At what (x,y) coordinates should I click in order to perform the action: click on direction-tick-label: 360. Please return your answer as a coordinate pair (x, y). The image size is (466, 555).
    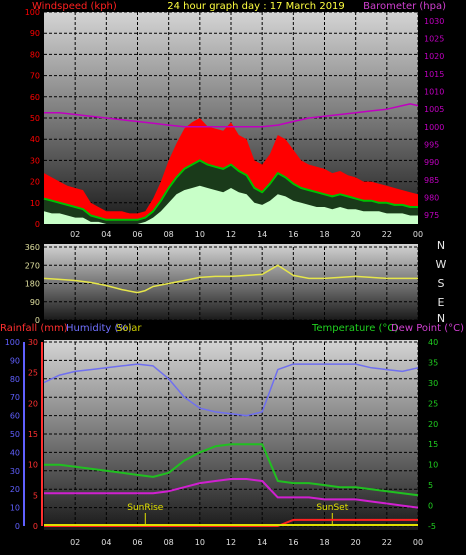
    Looking at the image, I should click on (32, 247).